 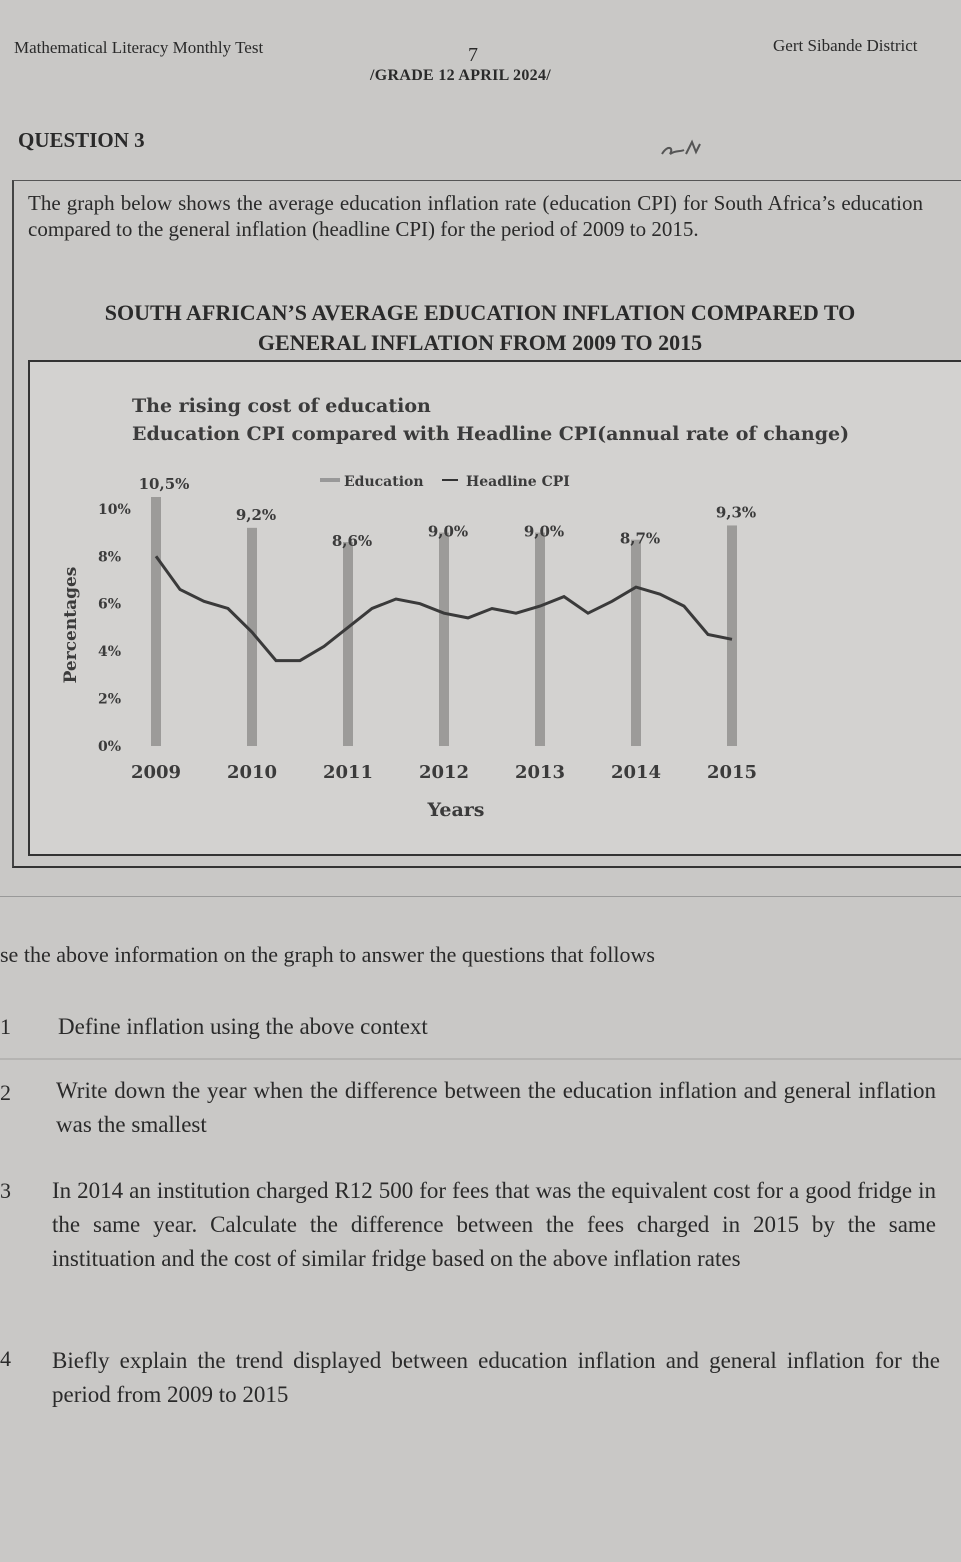 What do you see at coordinates (114, 510) in the screenshot?
I see `y-tick-label: 10%` at bounding box center [114, 510].